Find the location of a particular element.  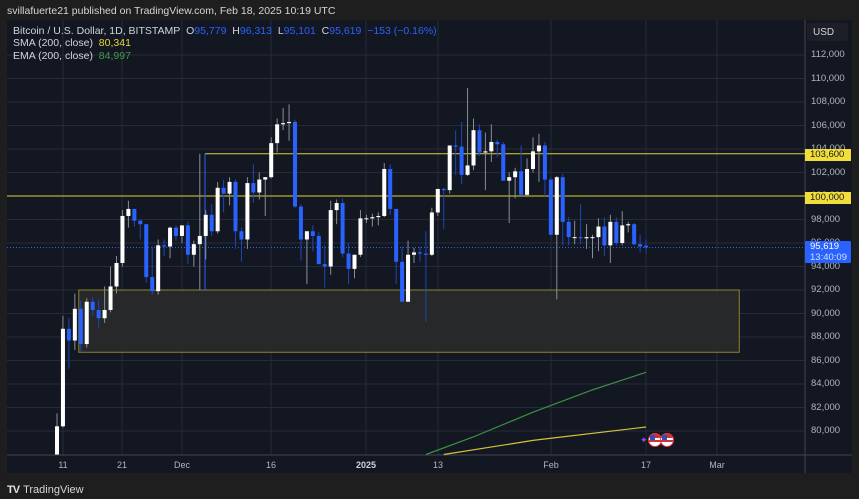

level-tag-103600: 103,600 is located at coordinates (828, 155).